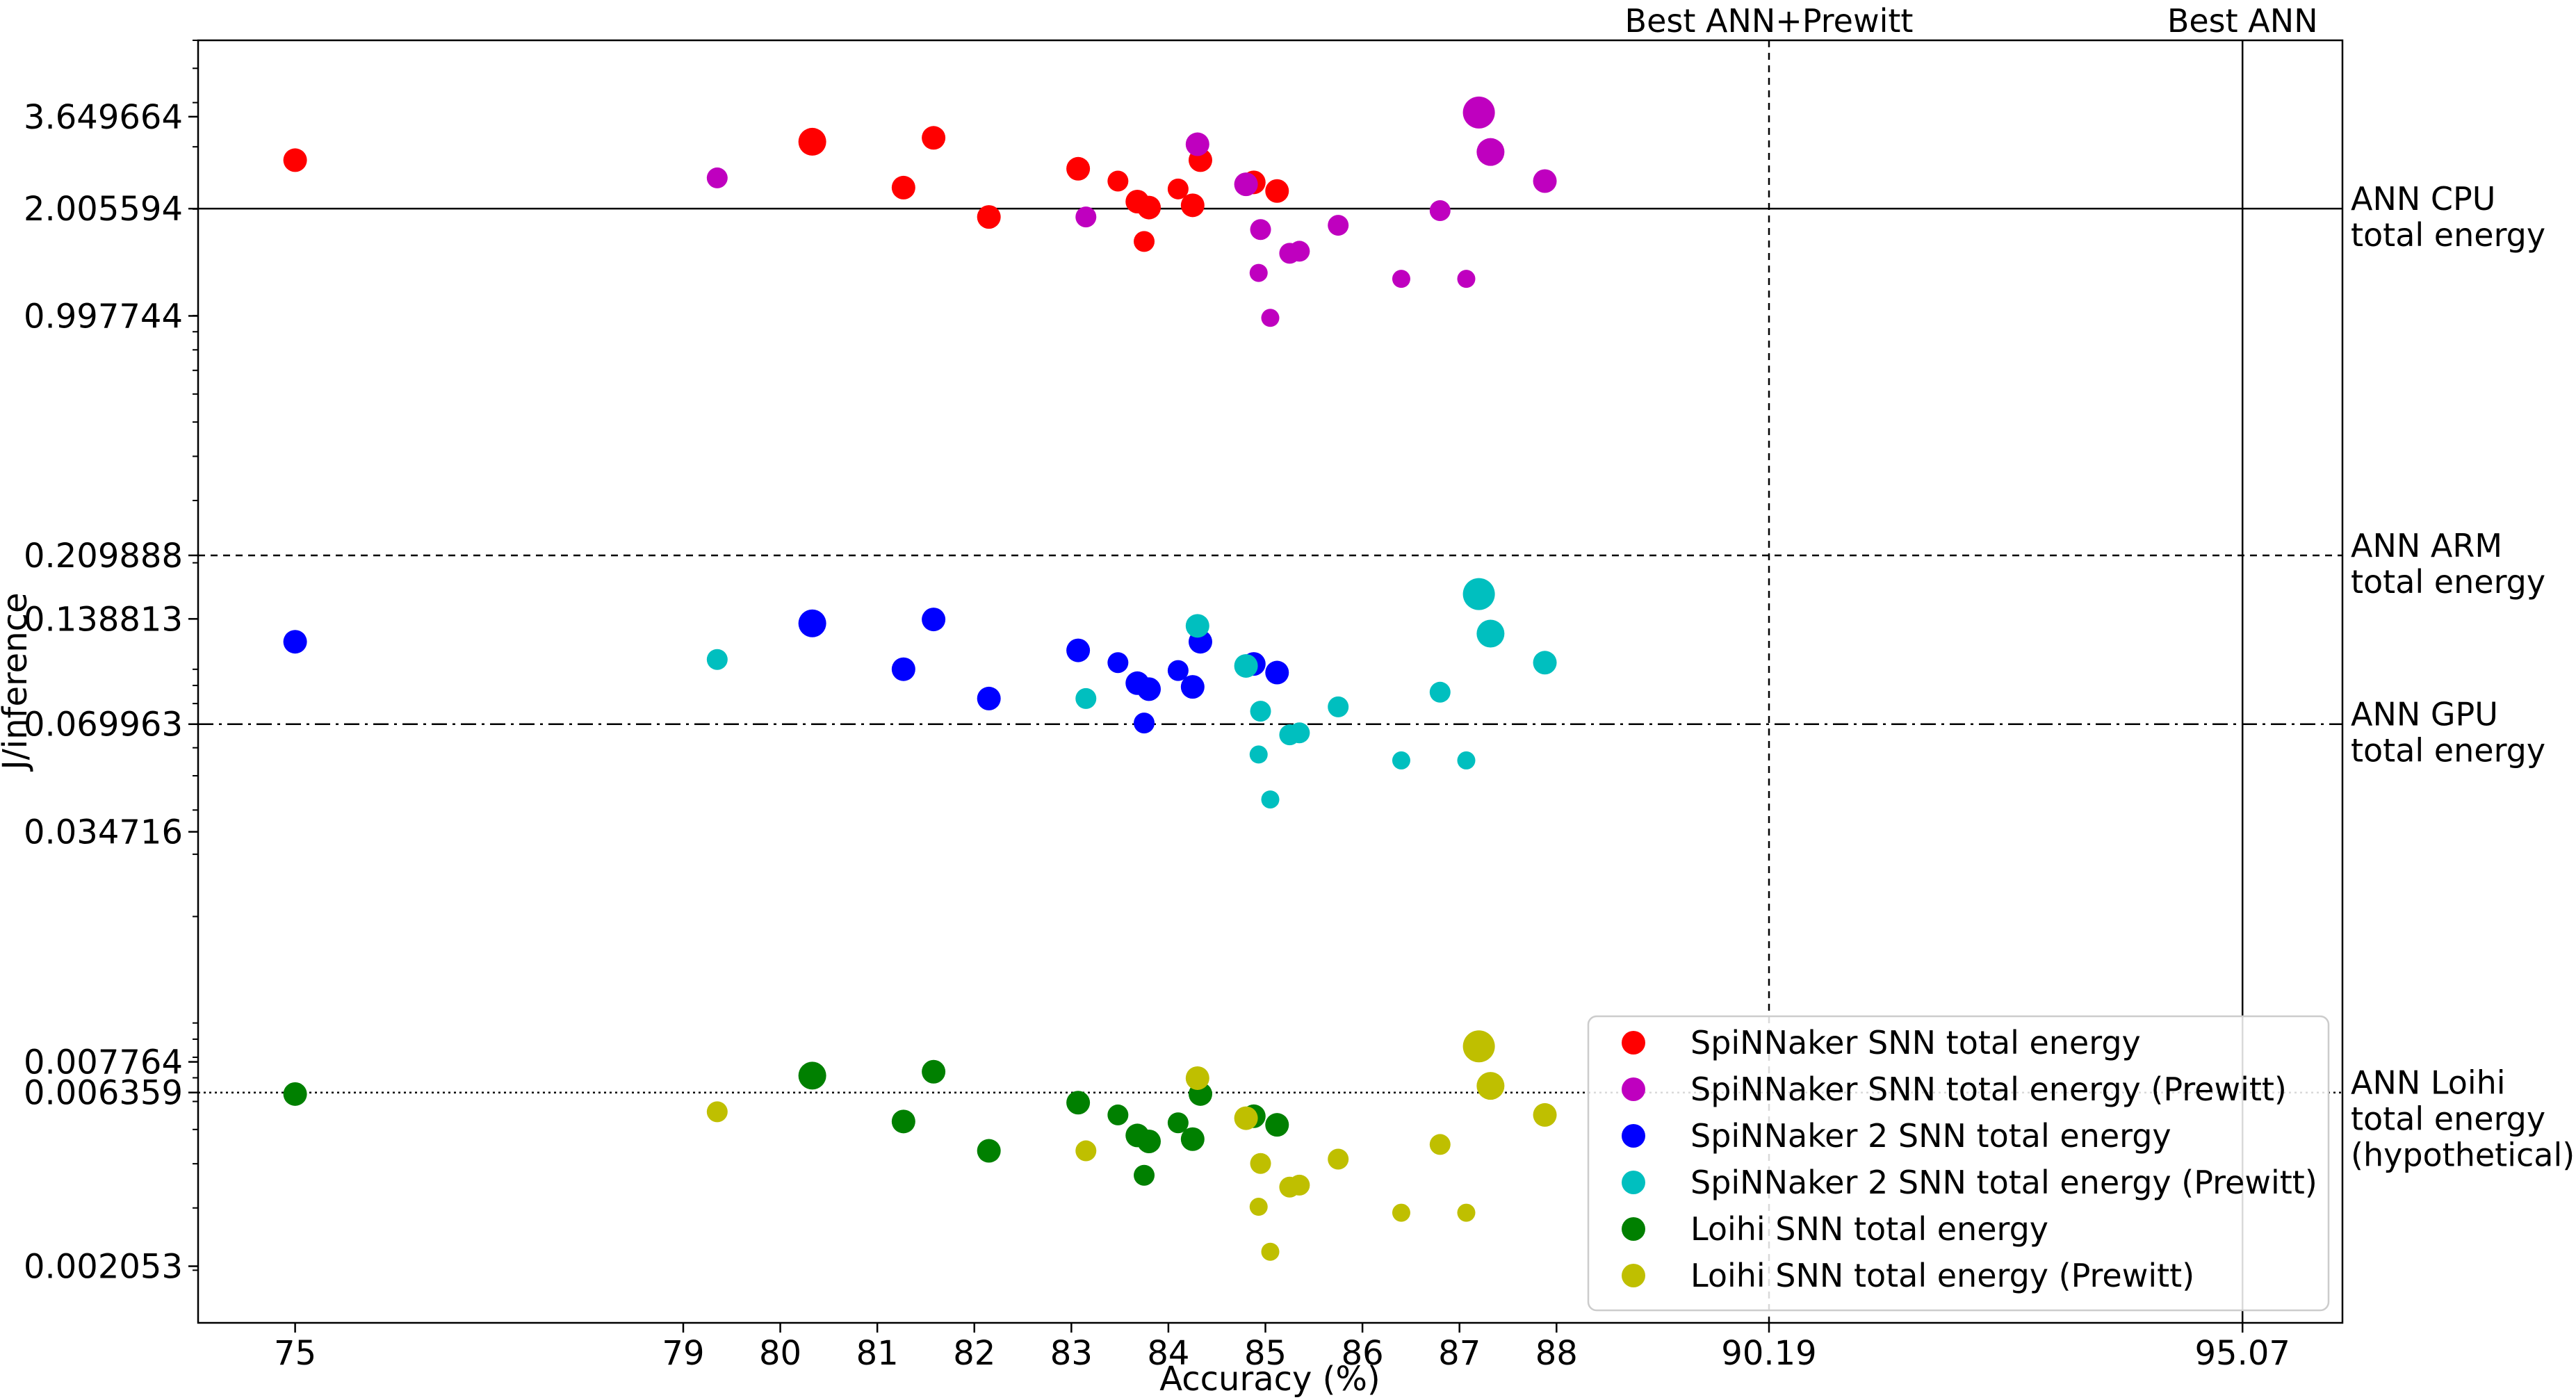 The height and width of the screenshot is (1400, 2576). What do you see at coordinates (1363, 1353) in the screenshot?
I see `x-tick-label: 86` at bounding box center [1363, 1353].